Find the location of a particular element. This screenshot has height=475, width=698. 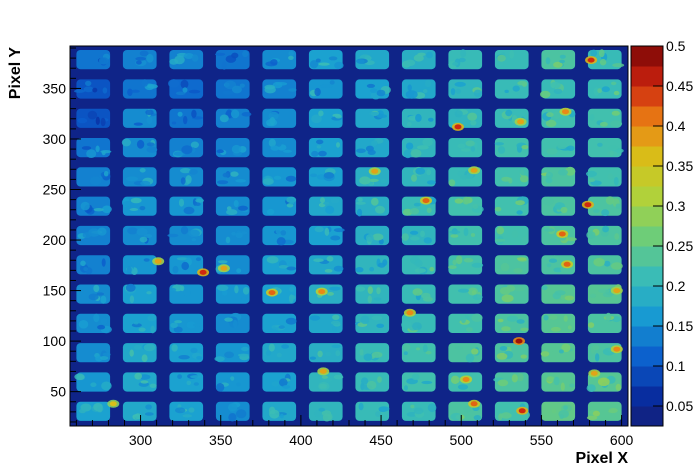

x-axis-title: Pixel X is located at coordinates (602, 458).